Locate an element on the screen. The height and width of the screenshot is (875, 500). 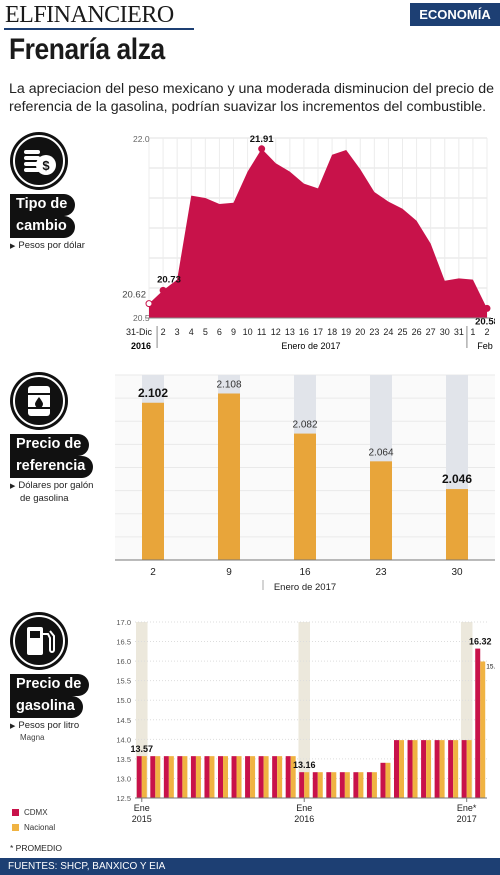
x-tick-label: 5 is located at coordinates (205, 332).